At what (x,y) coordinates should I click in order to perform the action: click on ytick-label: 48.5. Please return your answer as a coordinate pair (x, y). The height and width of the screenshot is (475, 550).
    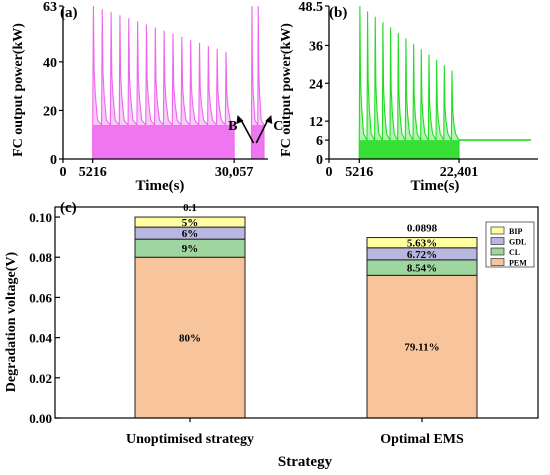
    Looking at the image, I should click on (311, 7).